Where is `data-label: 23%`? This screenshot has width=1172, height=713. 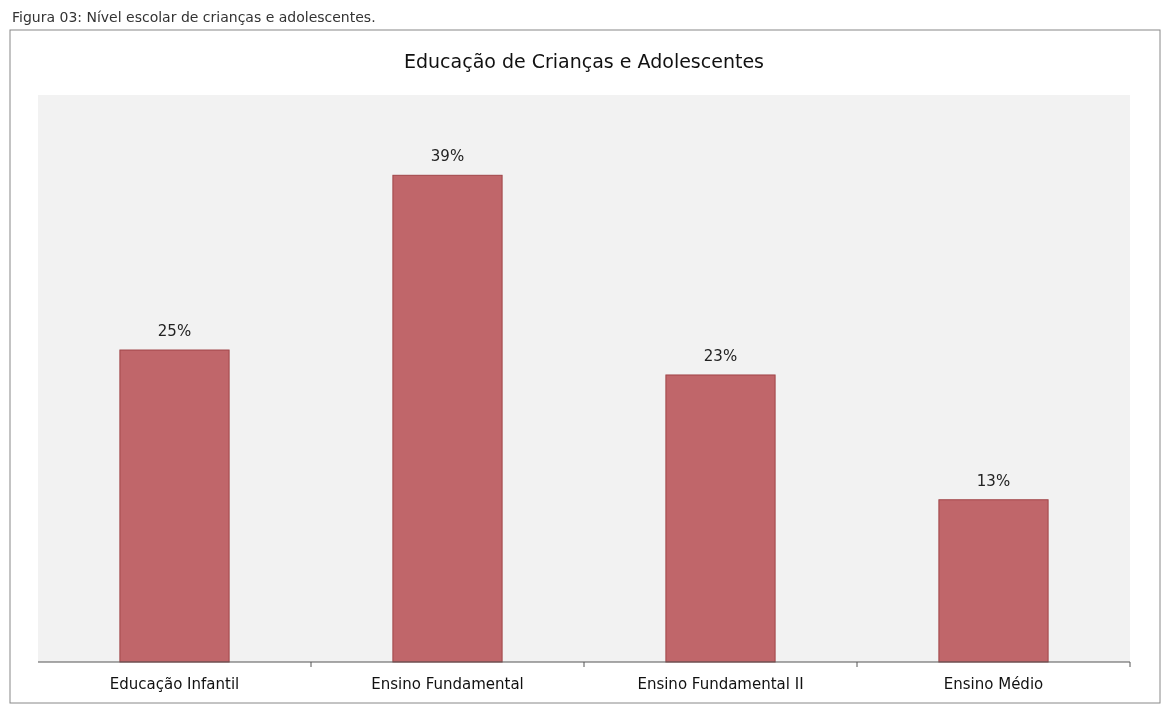
data-label: 23% is located at coordinates (720, 355).